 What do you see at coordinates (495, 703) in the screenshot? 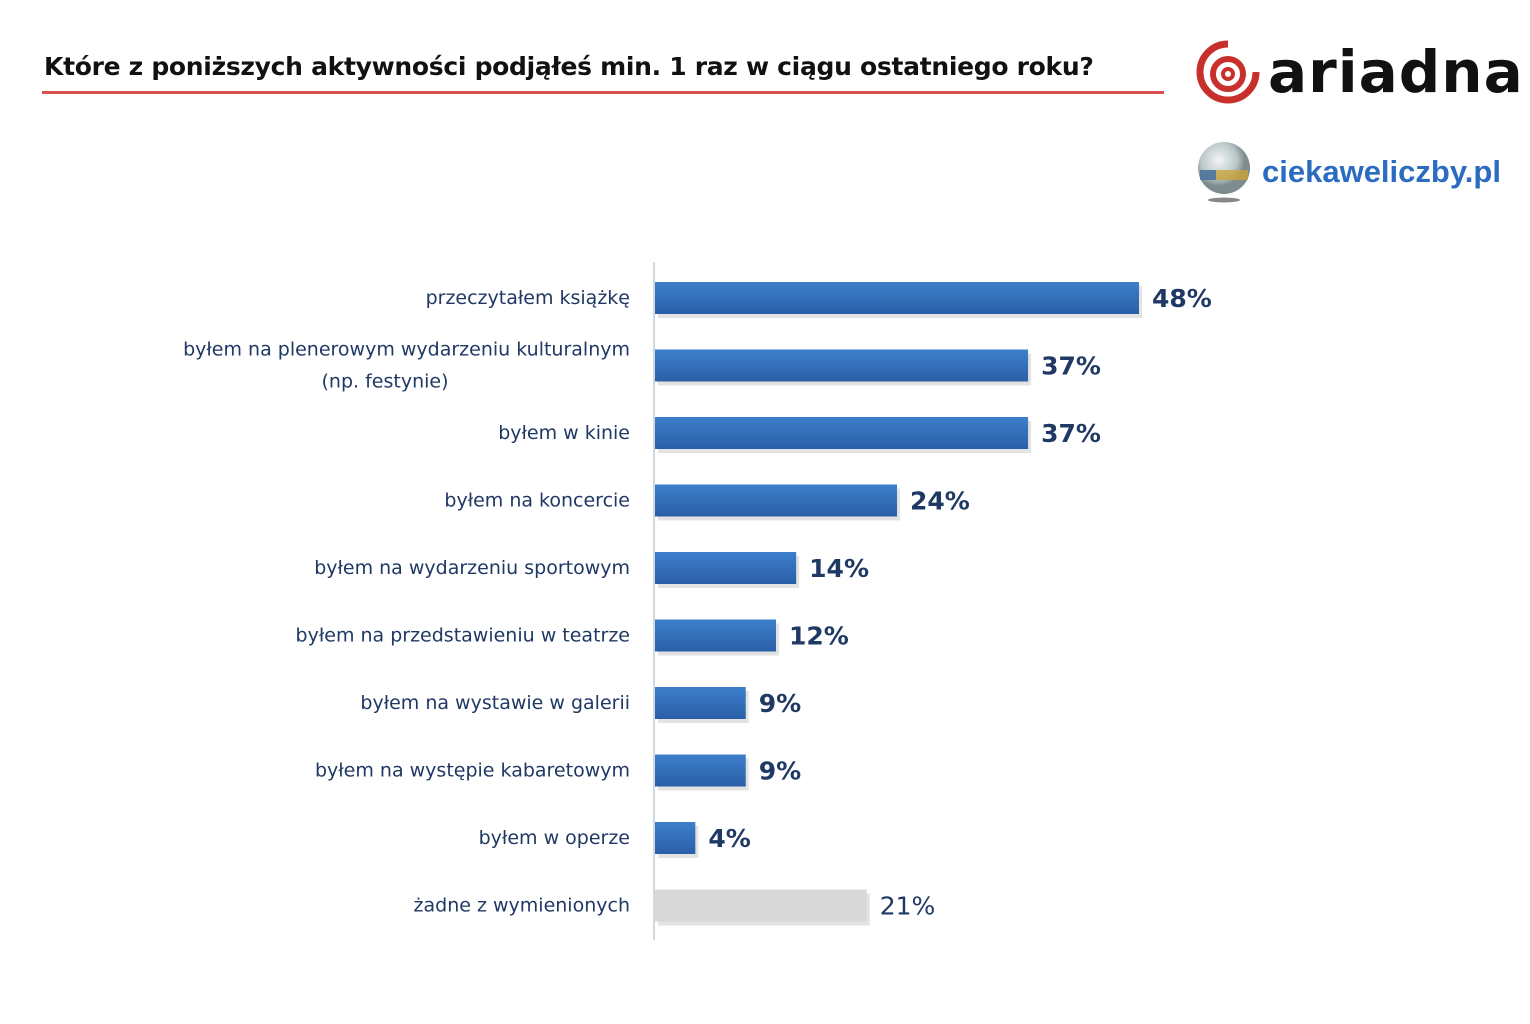
I see `category-label: byłem na wystawie w galerii` at bounding box center [495, 703].